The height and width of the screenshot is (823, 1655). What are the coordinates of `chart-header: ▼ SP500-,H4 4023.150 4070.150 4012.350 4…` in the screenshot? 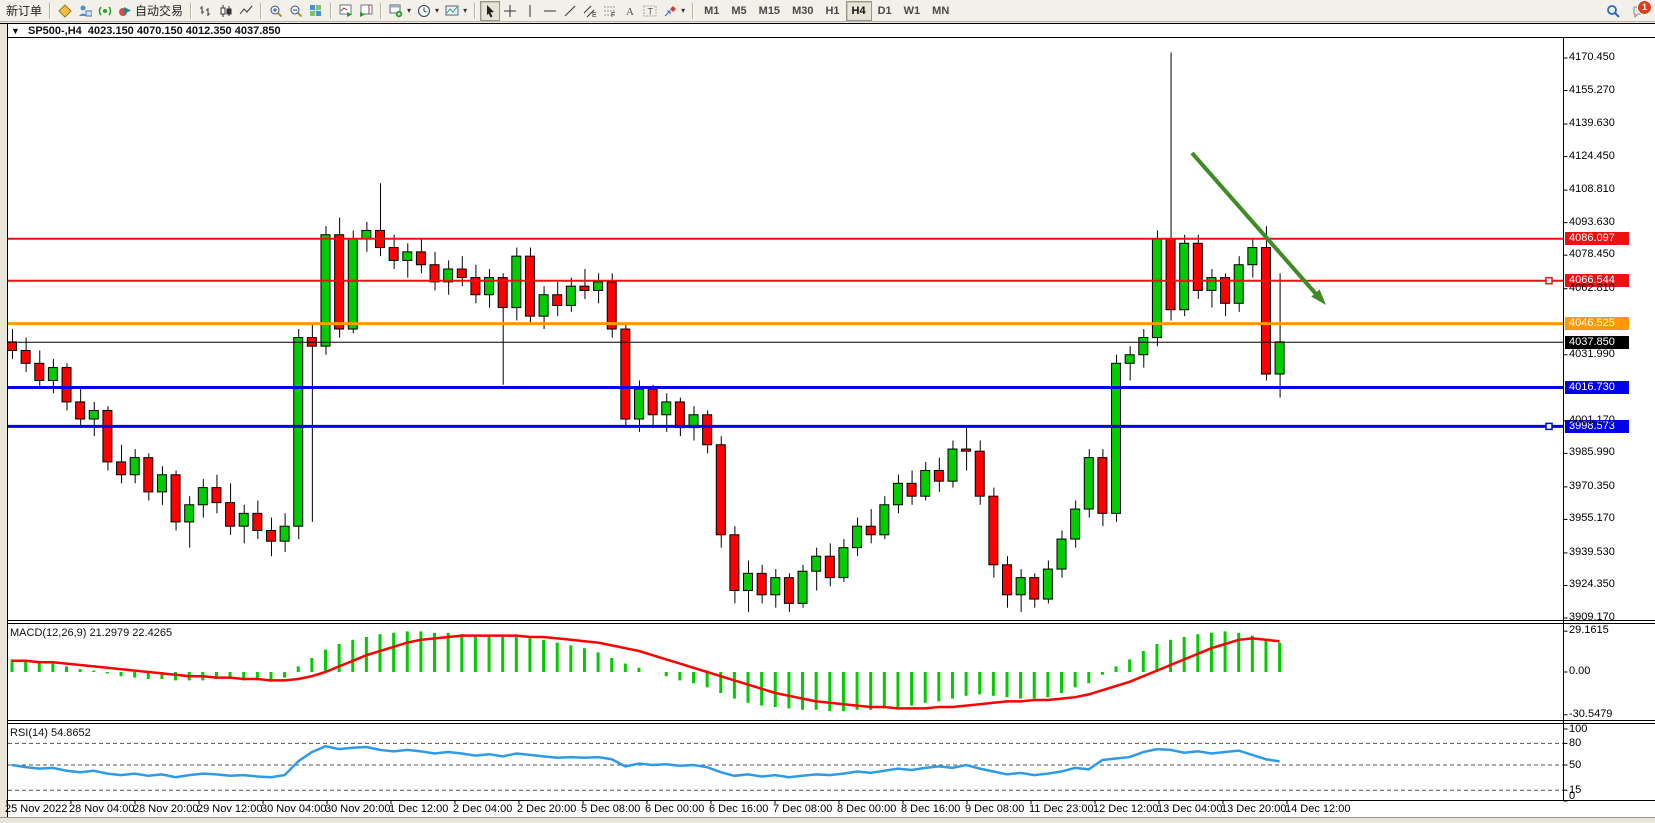 It's located at (146, 31).